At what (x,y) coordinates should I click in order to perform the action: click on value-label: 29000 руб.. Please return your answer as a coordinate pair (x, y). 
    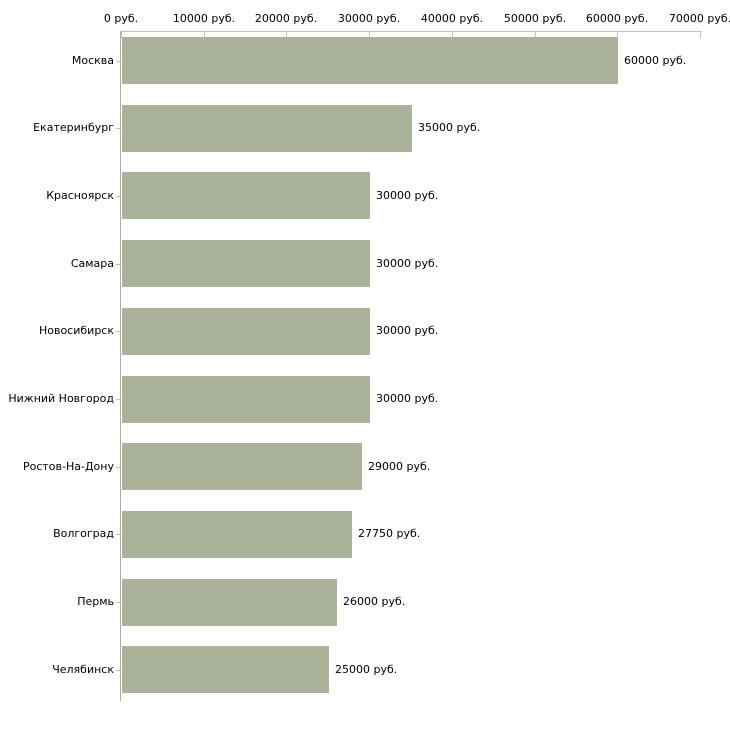
    Looking at the image, I should click on (399, 466).